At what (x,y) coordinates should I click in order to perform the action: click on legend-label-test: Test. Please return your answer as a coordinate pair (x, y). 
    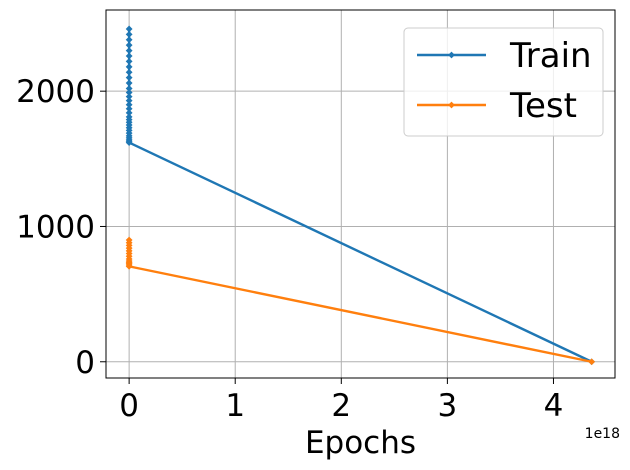
    Looking at the image, I should click on (543, 106).